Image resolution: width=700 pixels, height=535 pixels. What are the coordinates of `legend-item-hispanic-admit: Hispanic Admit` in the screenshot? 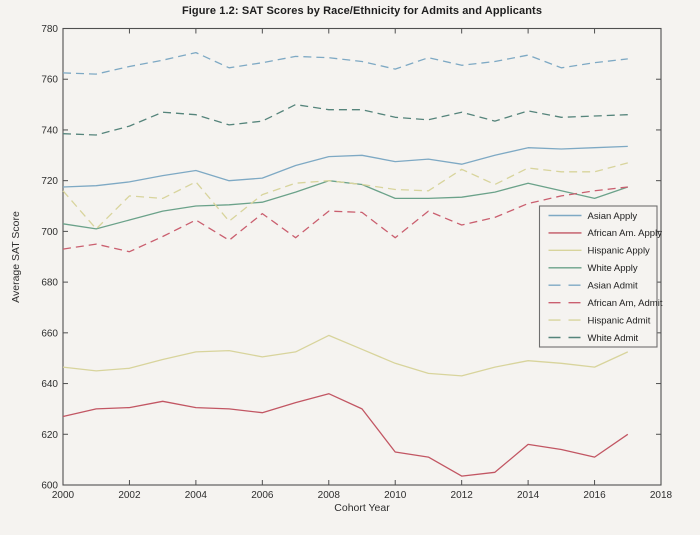 It's located at (599, 320).